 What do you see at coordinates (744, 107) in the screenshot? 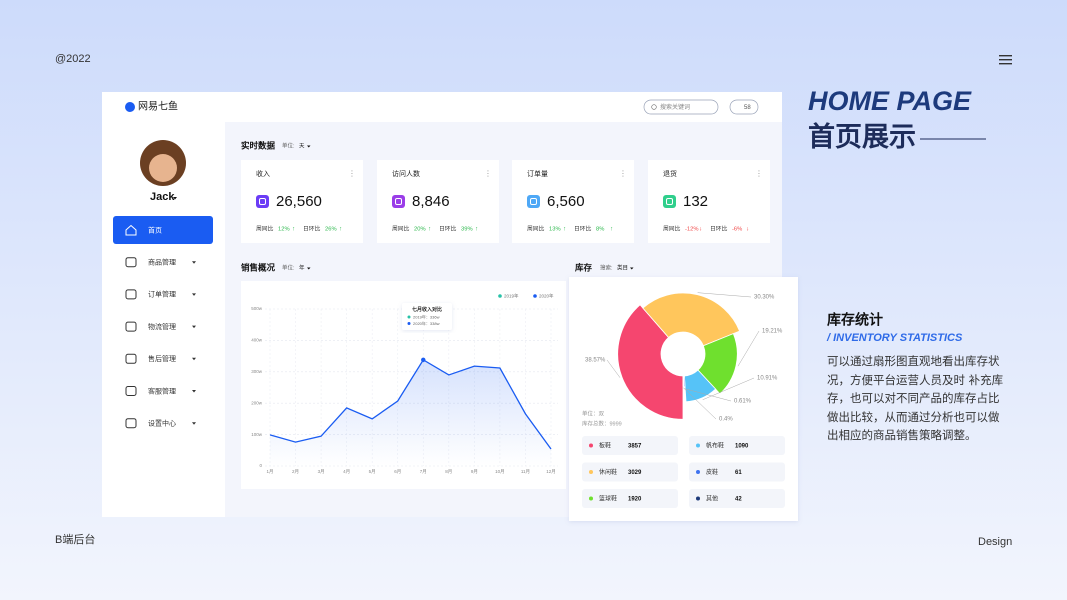
I see `notify-button` at bounding box center [744, 107].